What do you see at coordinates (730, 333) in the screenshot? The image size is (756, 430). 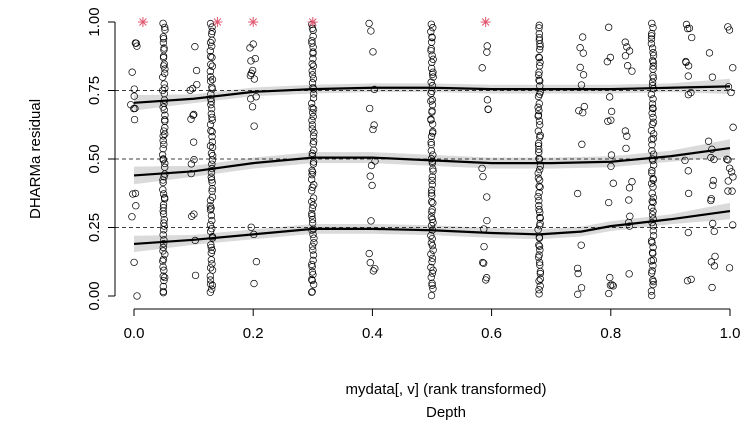 I see `x-tick-label: 1.0` at bounding box center [730, 333].